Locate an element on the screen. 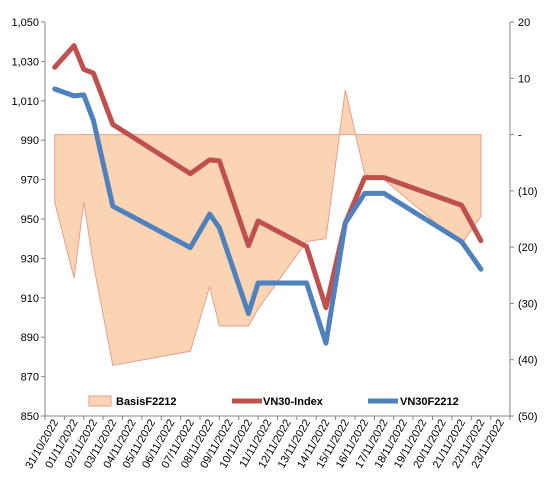 This screenshot has width=550, height=490. left-y-axis: 1,050 1,030 1,010 990 970 950 930 910 890 870 850 is located at coordinates (28, 220).